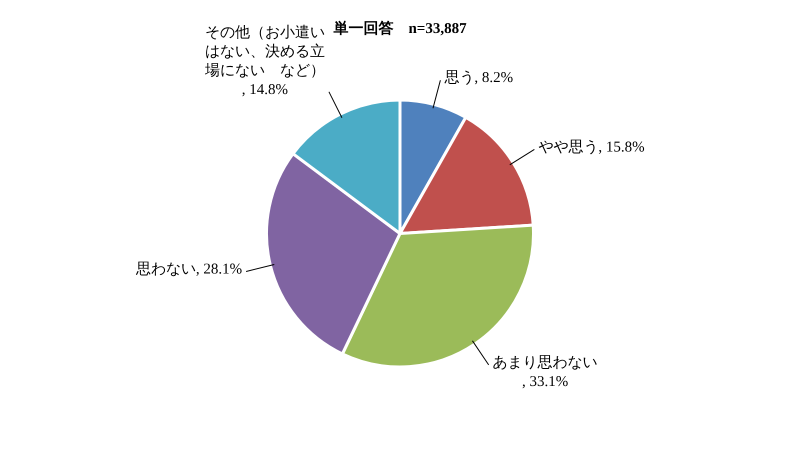 The width and height of the screenshot is (800, 449). What do you see at coordinates (400, 28) in the screenshot?
I see `chart-title: 単一回答 n=33,887` at bounding box center [400, 28].